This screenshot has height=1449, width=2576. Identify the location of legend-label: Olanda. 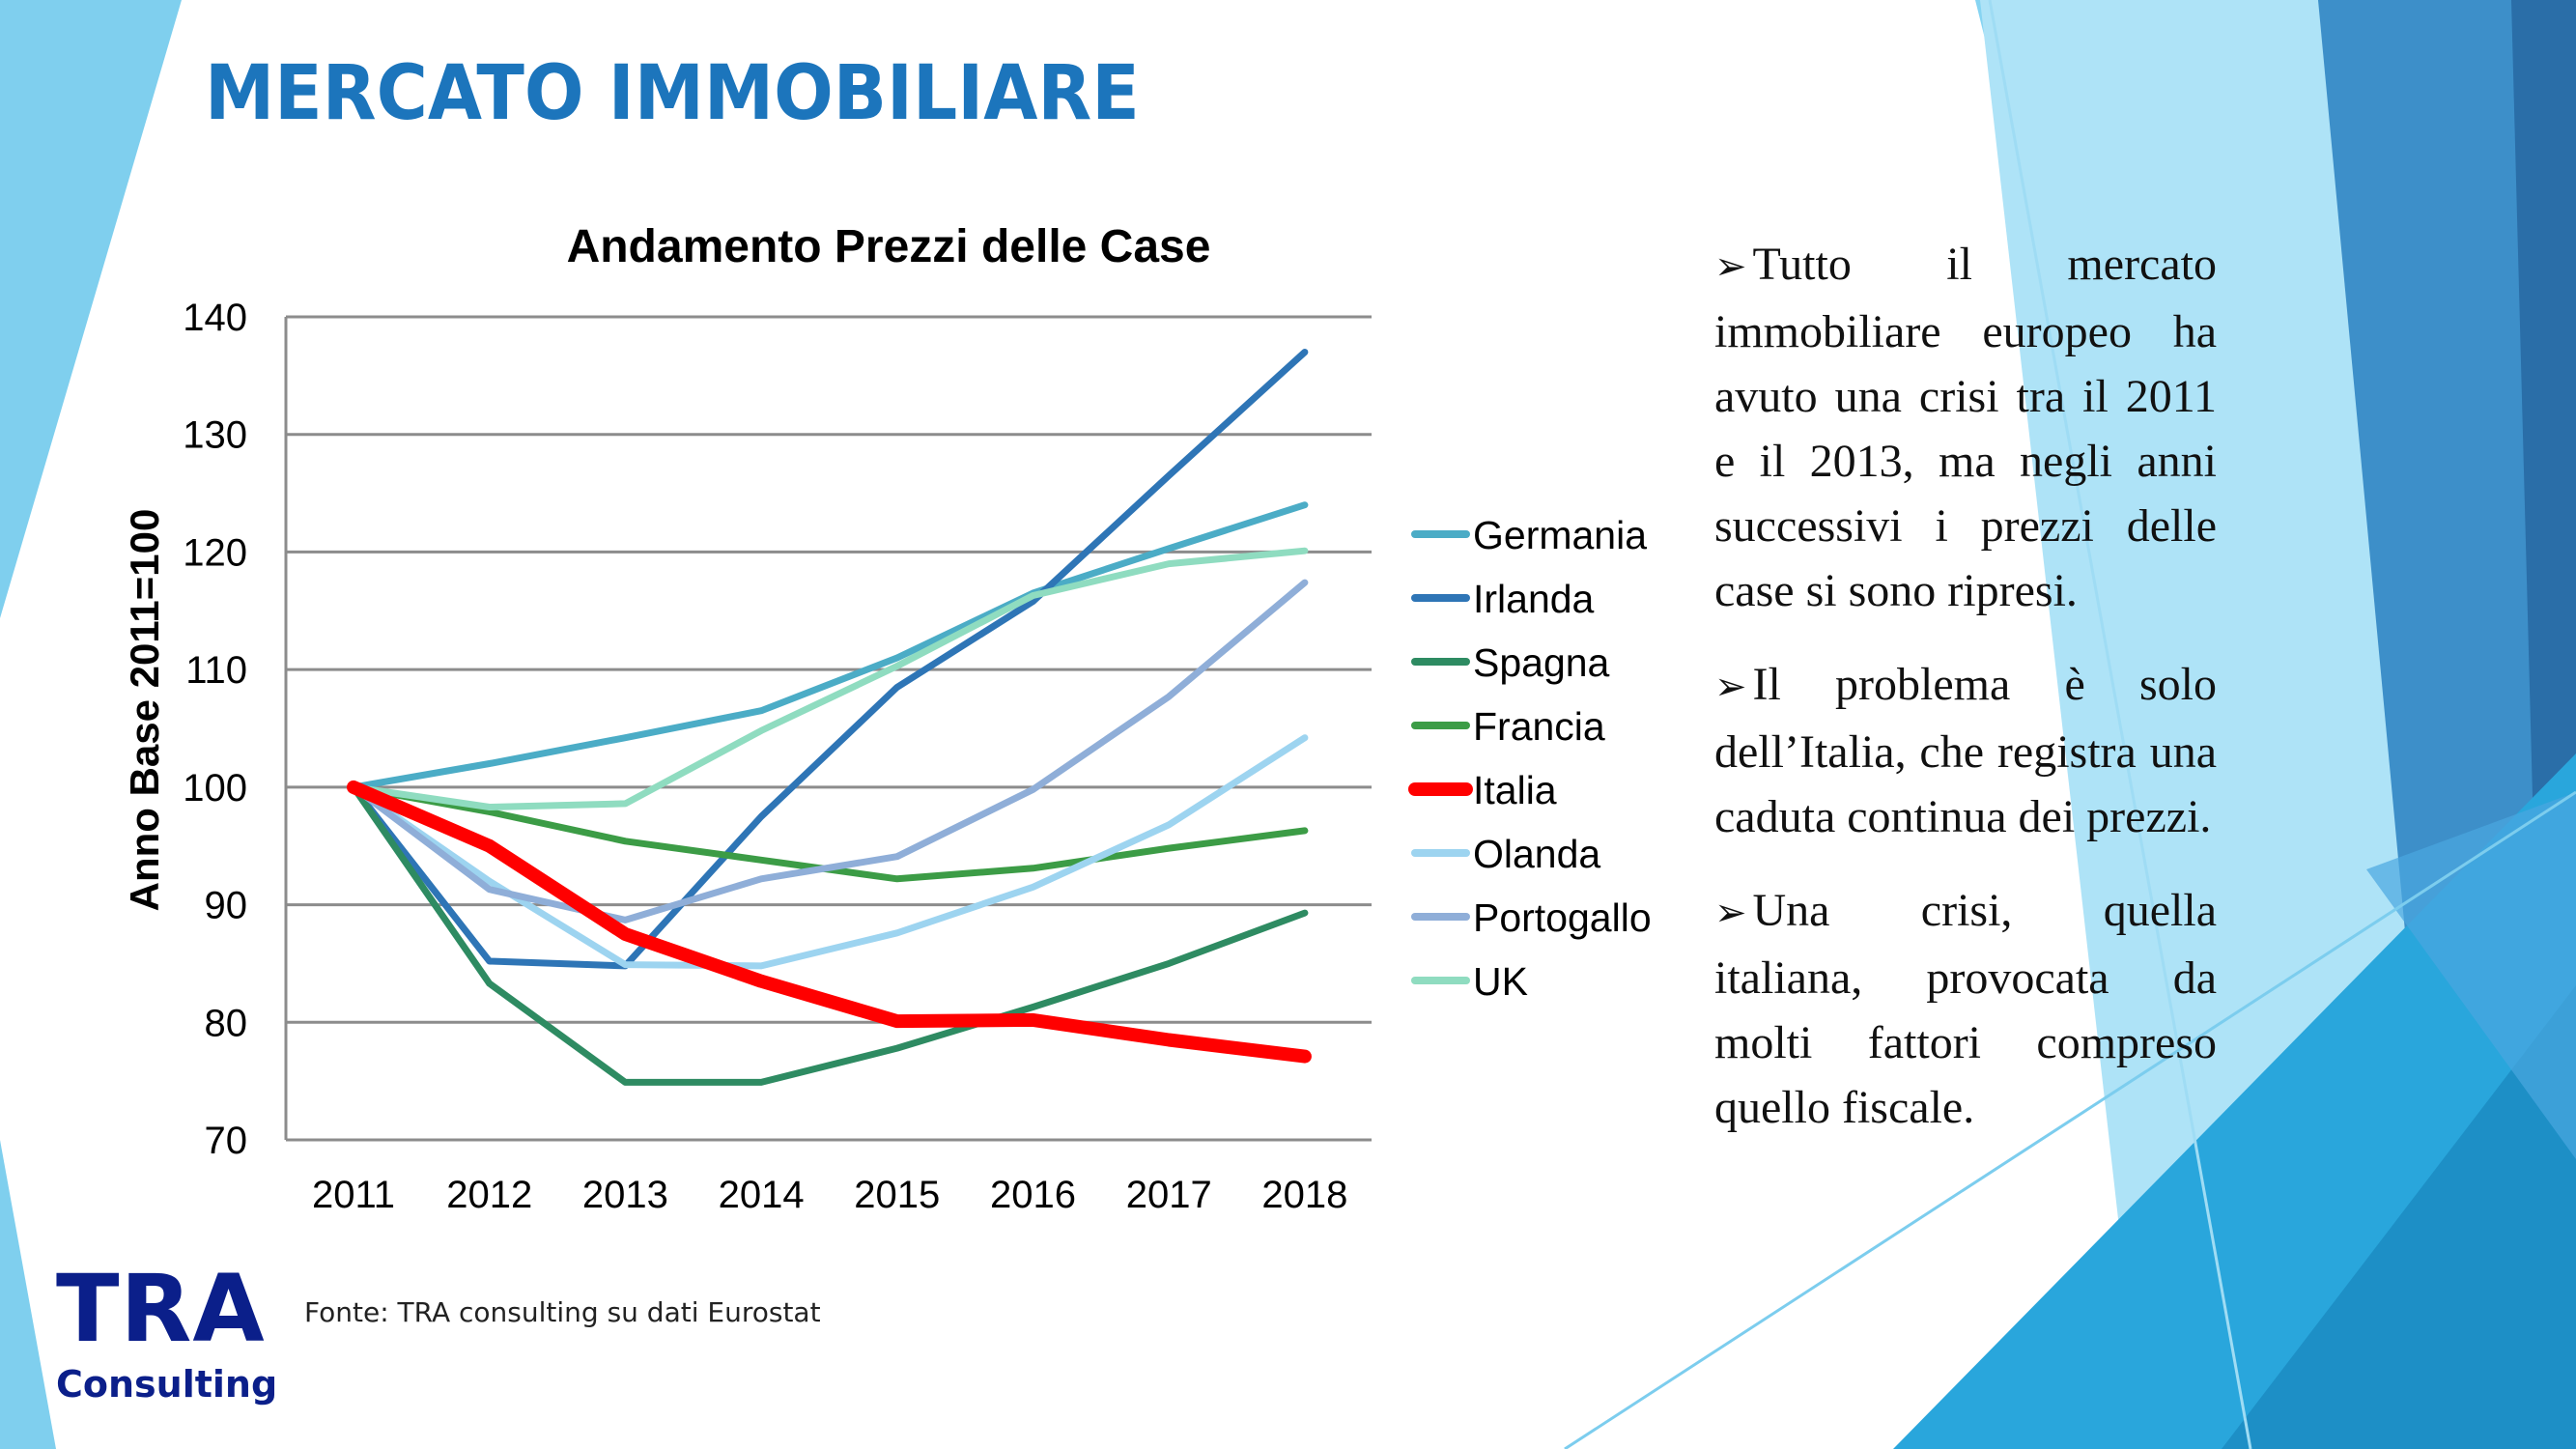
(1536, 854).